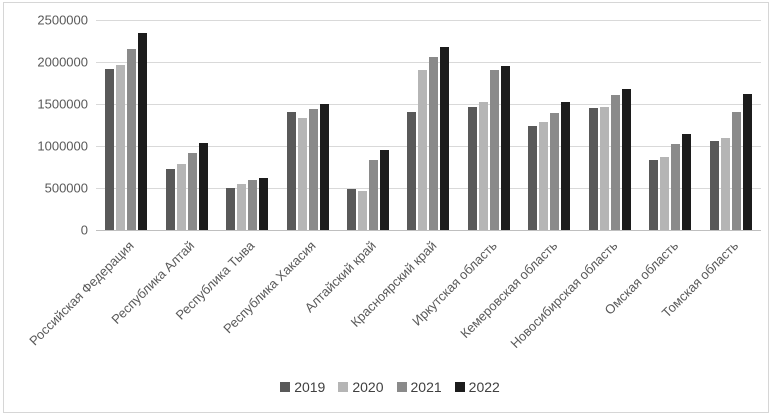  What do you see at coordinates (310, 387) in the screenshot?
I see `legend-label: 2019` at bounding box center [310, 387].